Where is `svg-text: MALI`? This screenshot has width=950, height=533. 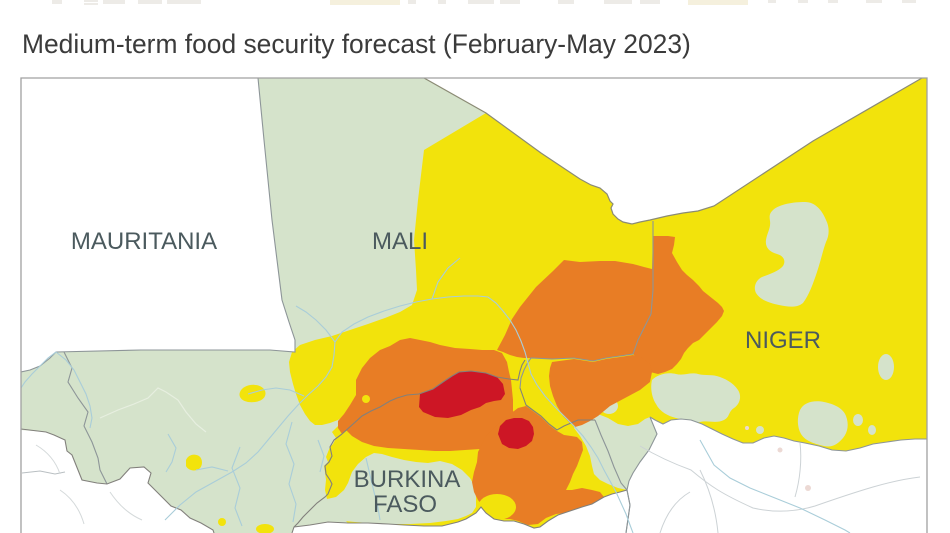
svg-text: MALI is located at coordinates (400, 241).